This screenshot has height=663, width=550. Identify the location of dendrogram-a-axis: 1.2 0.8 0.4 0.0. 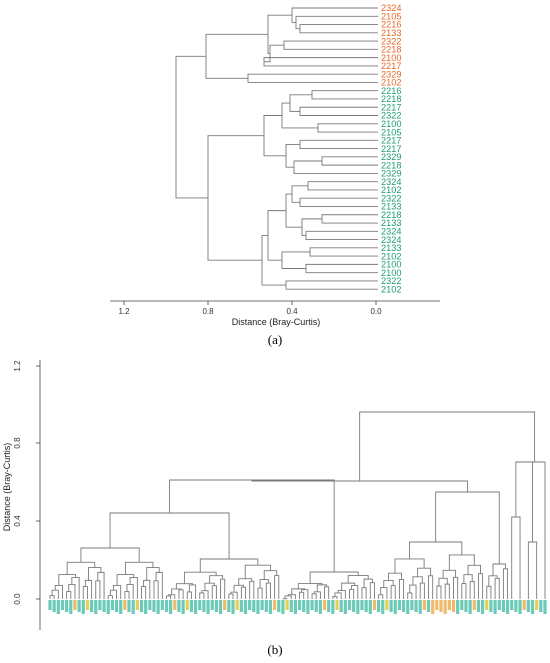
(275, 308).